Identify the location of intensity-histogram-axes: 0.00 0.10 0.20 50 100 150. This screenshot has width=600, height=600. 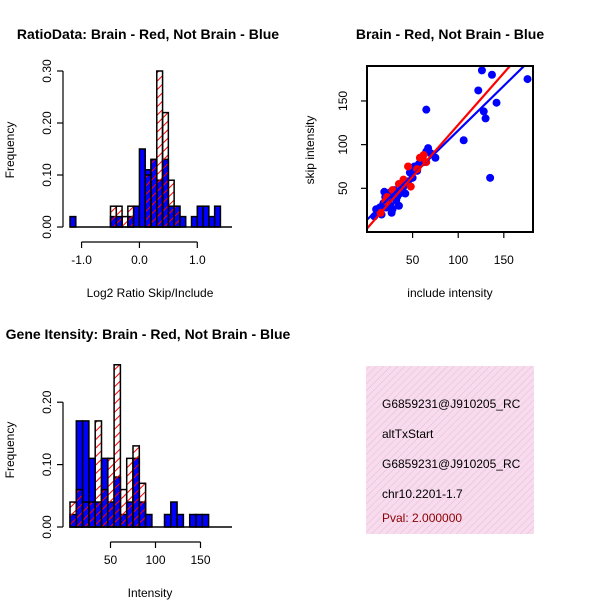
(125, 478).